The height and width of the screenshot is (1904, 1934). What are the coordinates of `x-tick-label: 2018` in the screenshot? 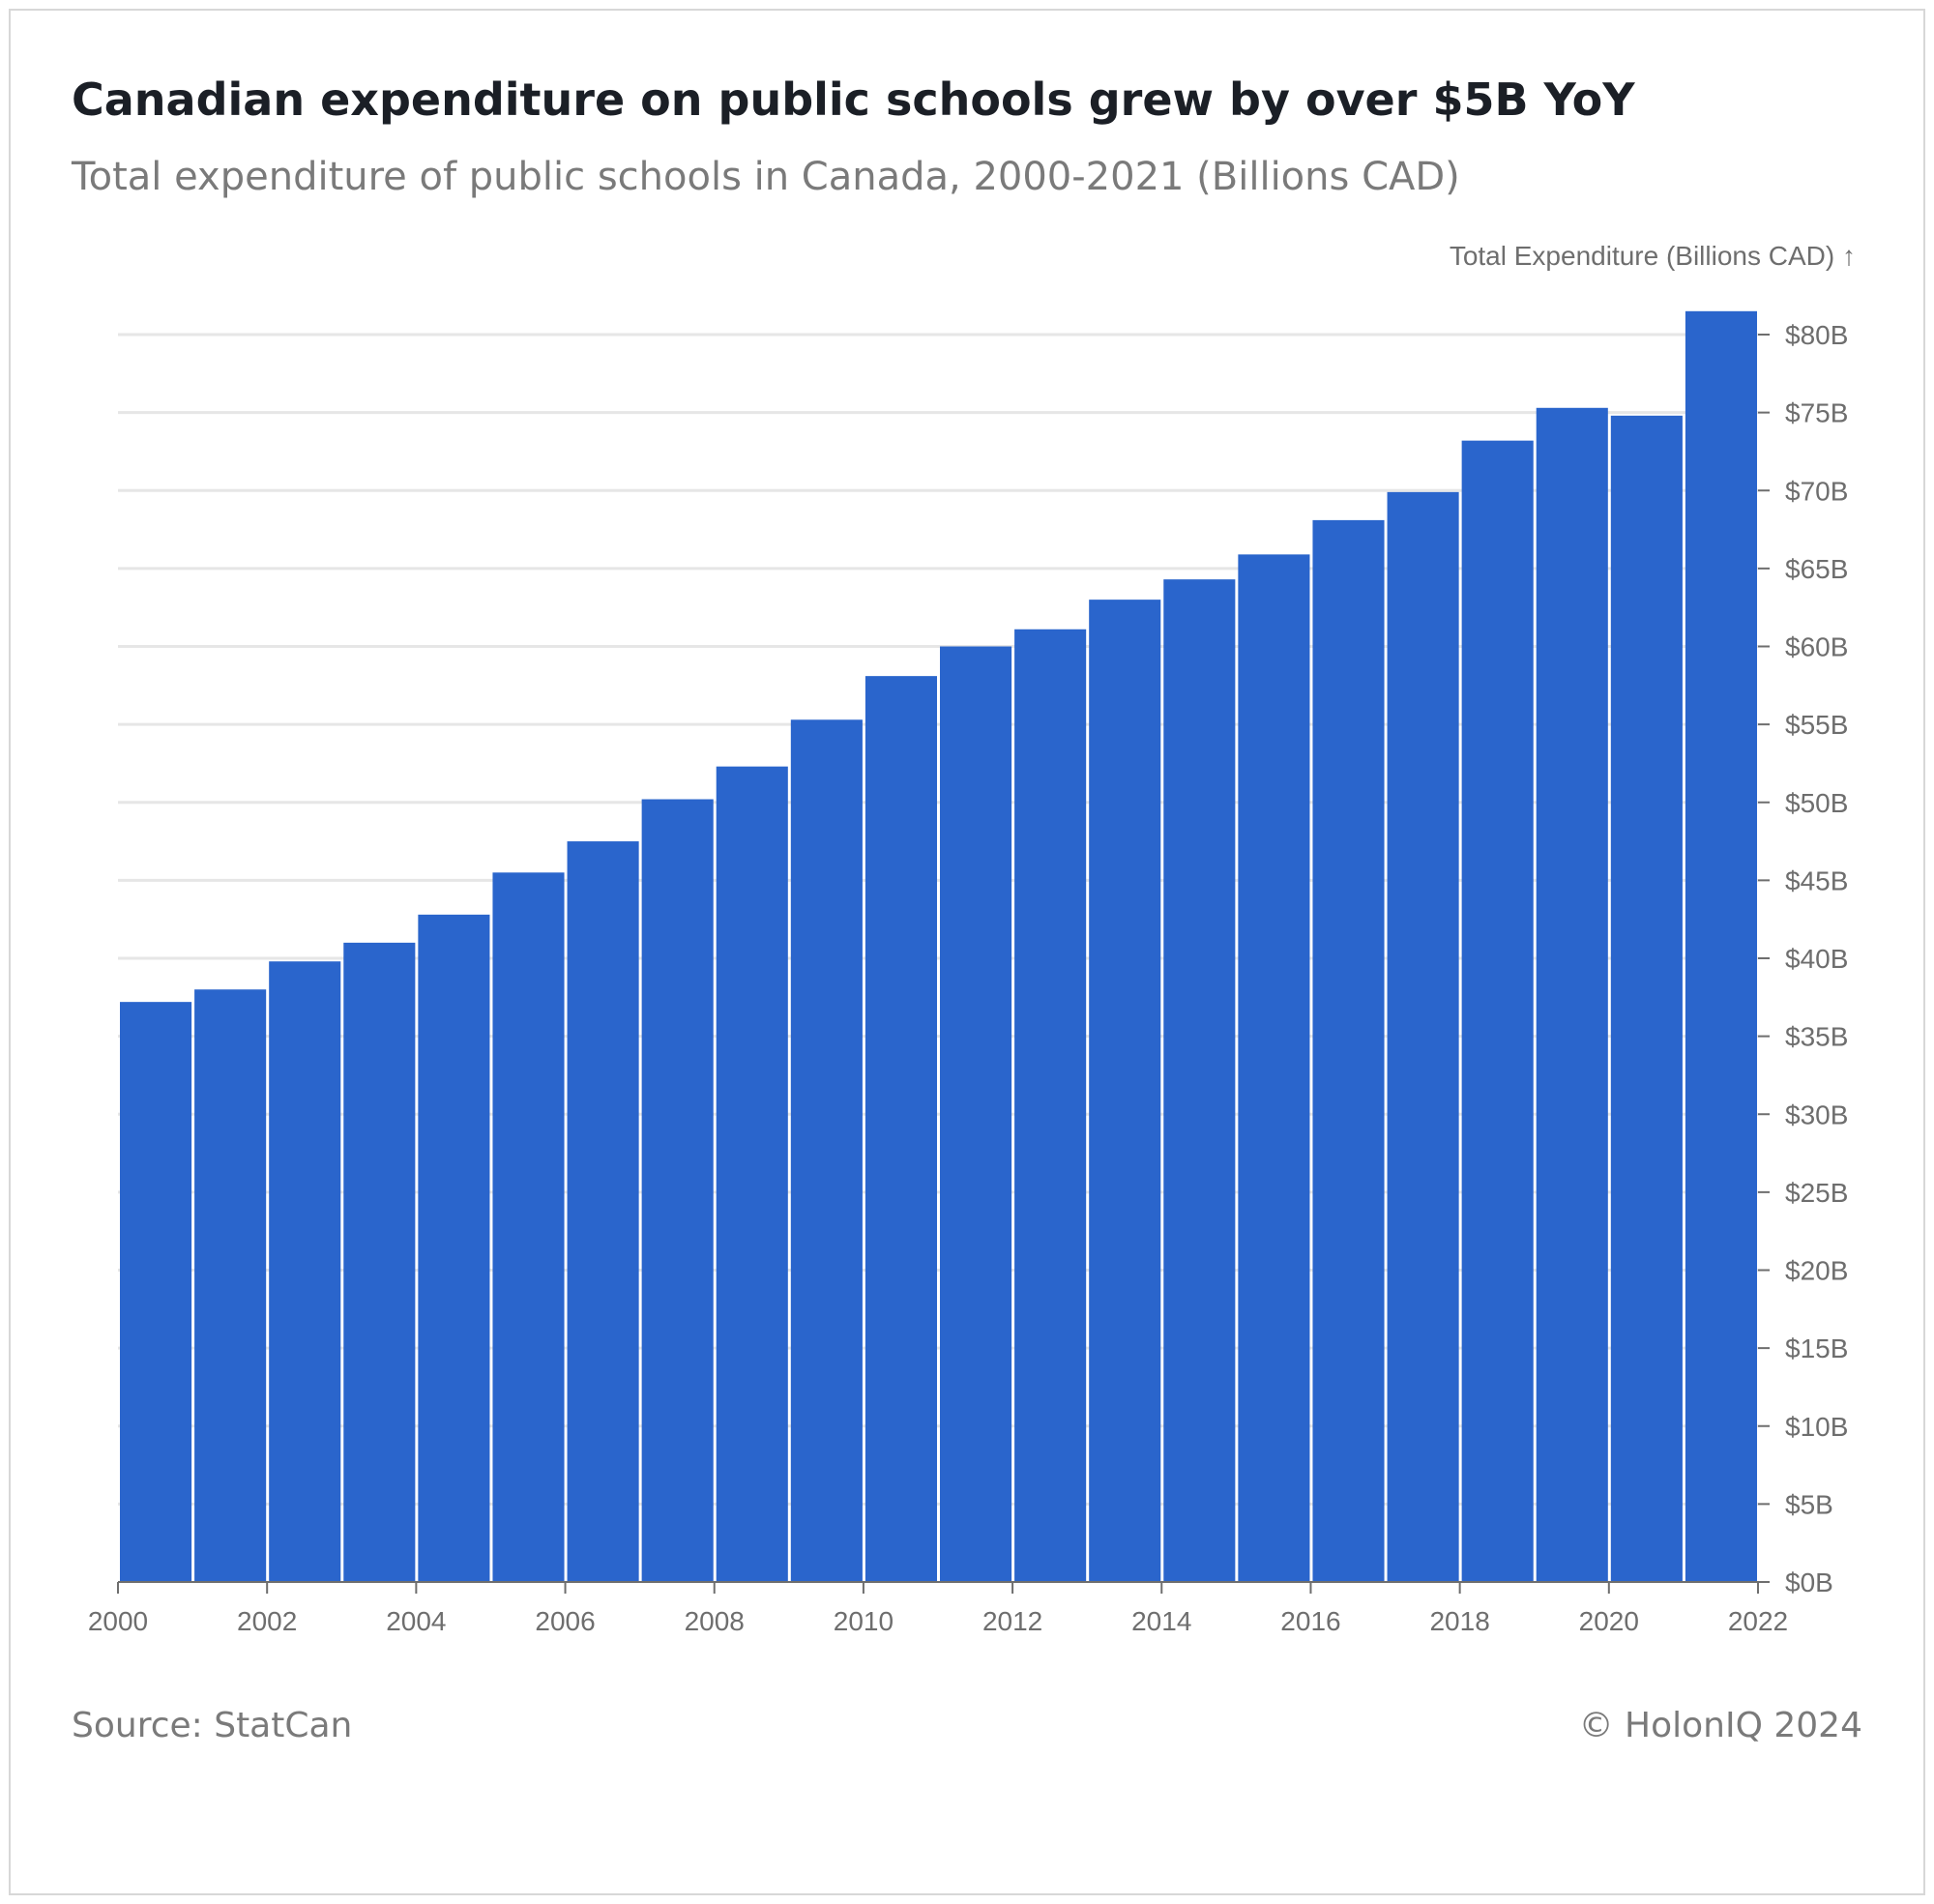 It's located at (1459, 1621).